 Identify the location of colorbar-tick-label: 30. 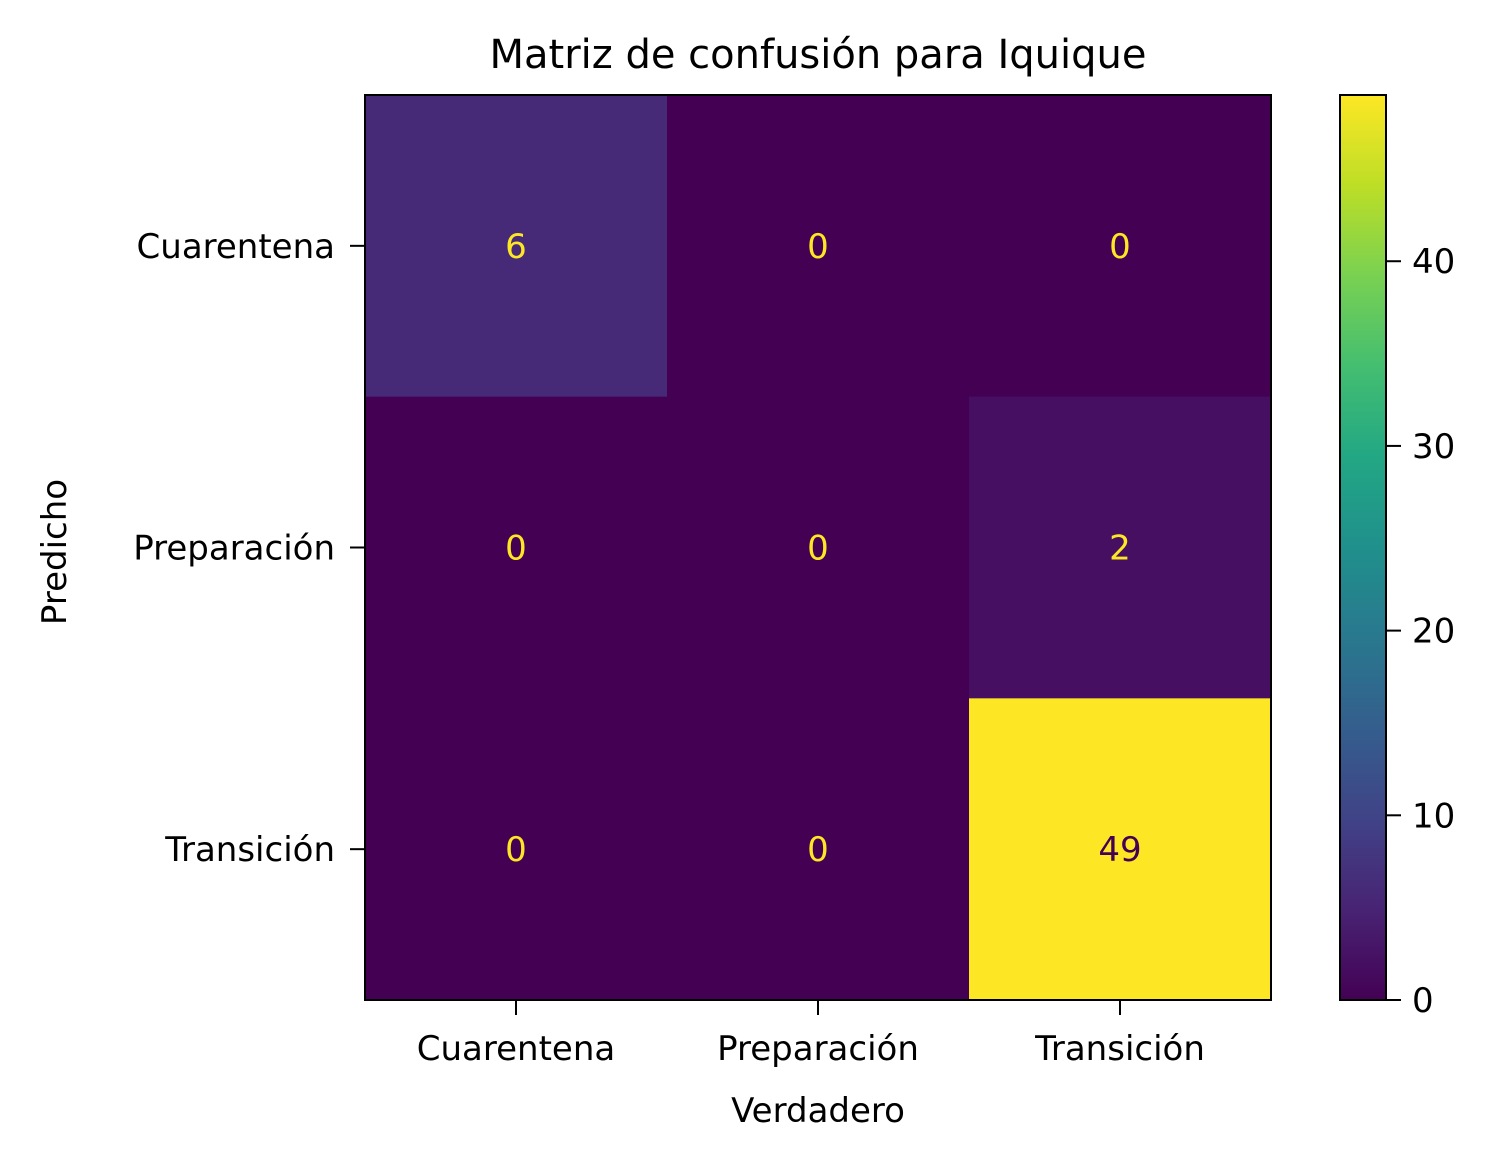
(1433, 447).